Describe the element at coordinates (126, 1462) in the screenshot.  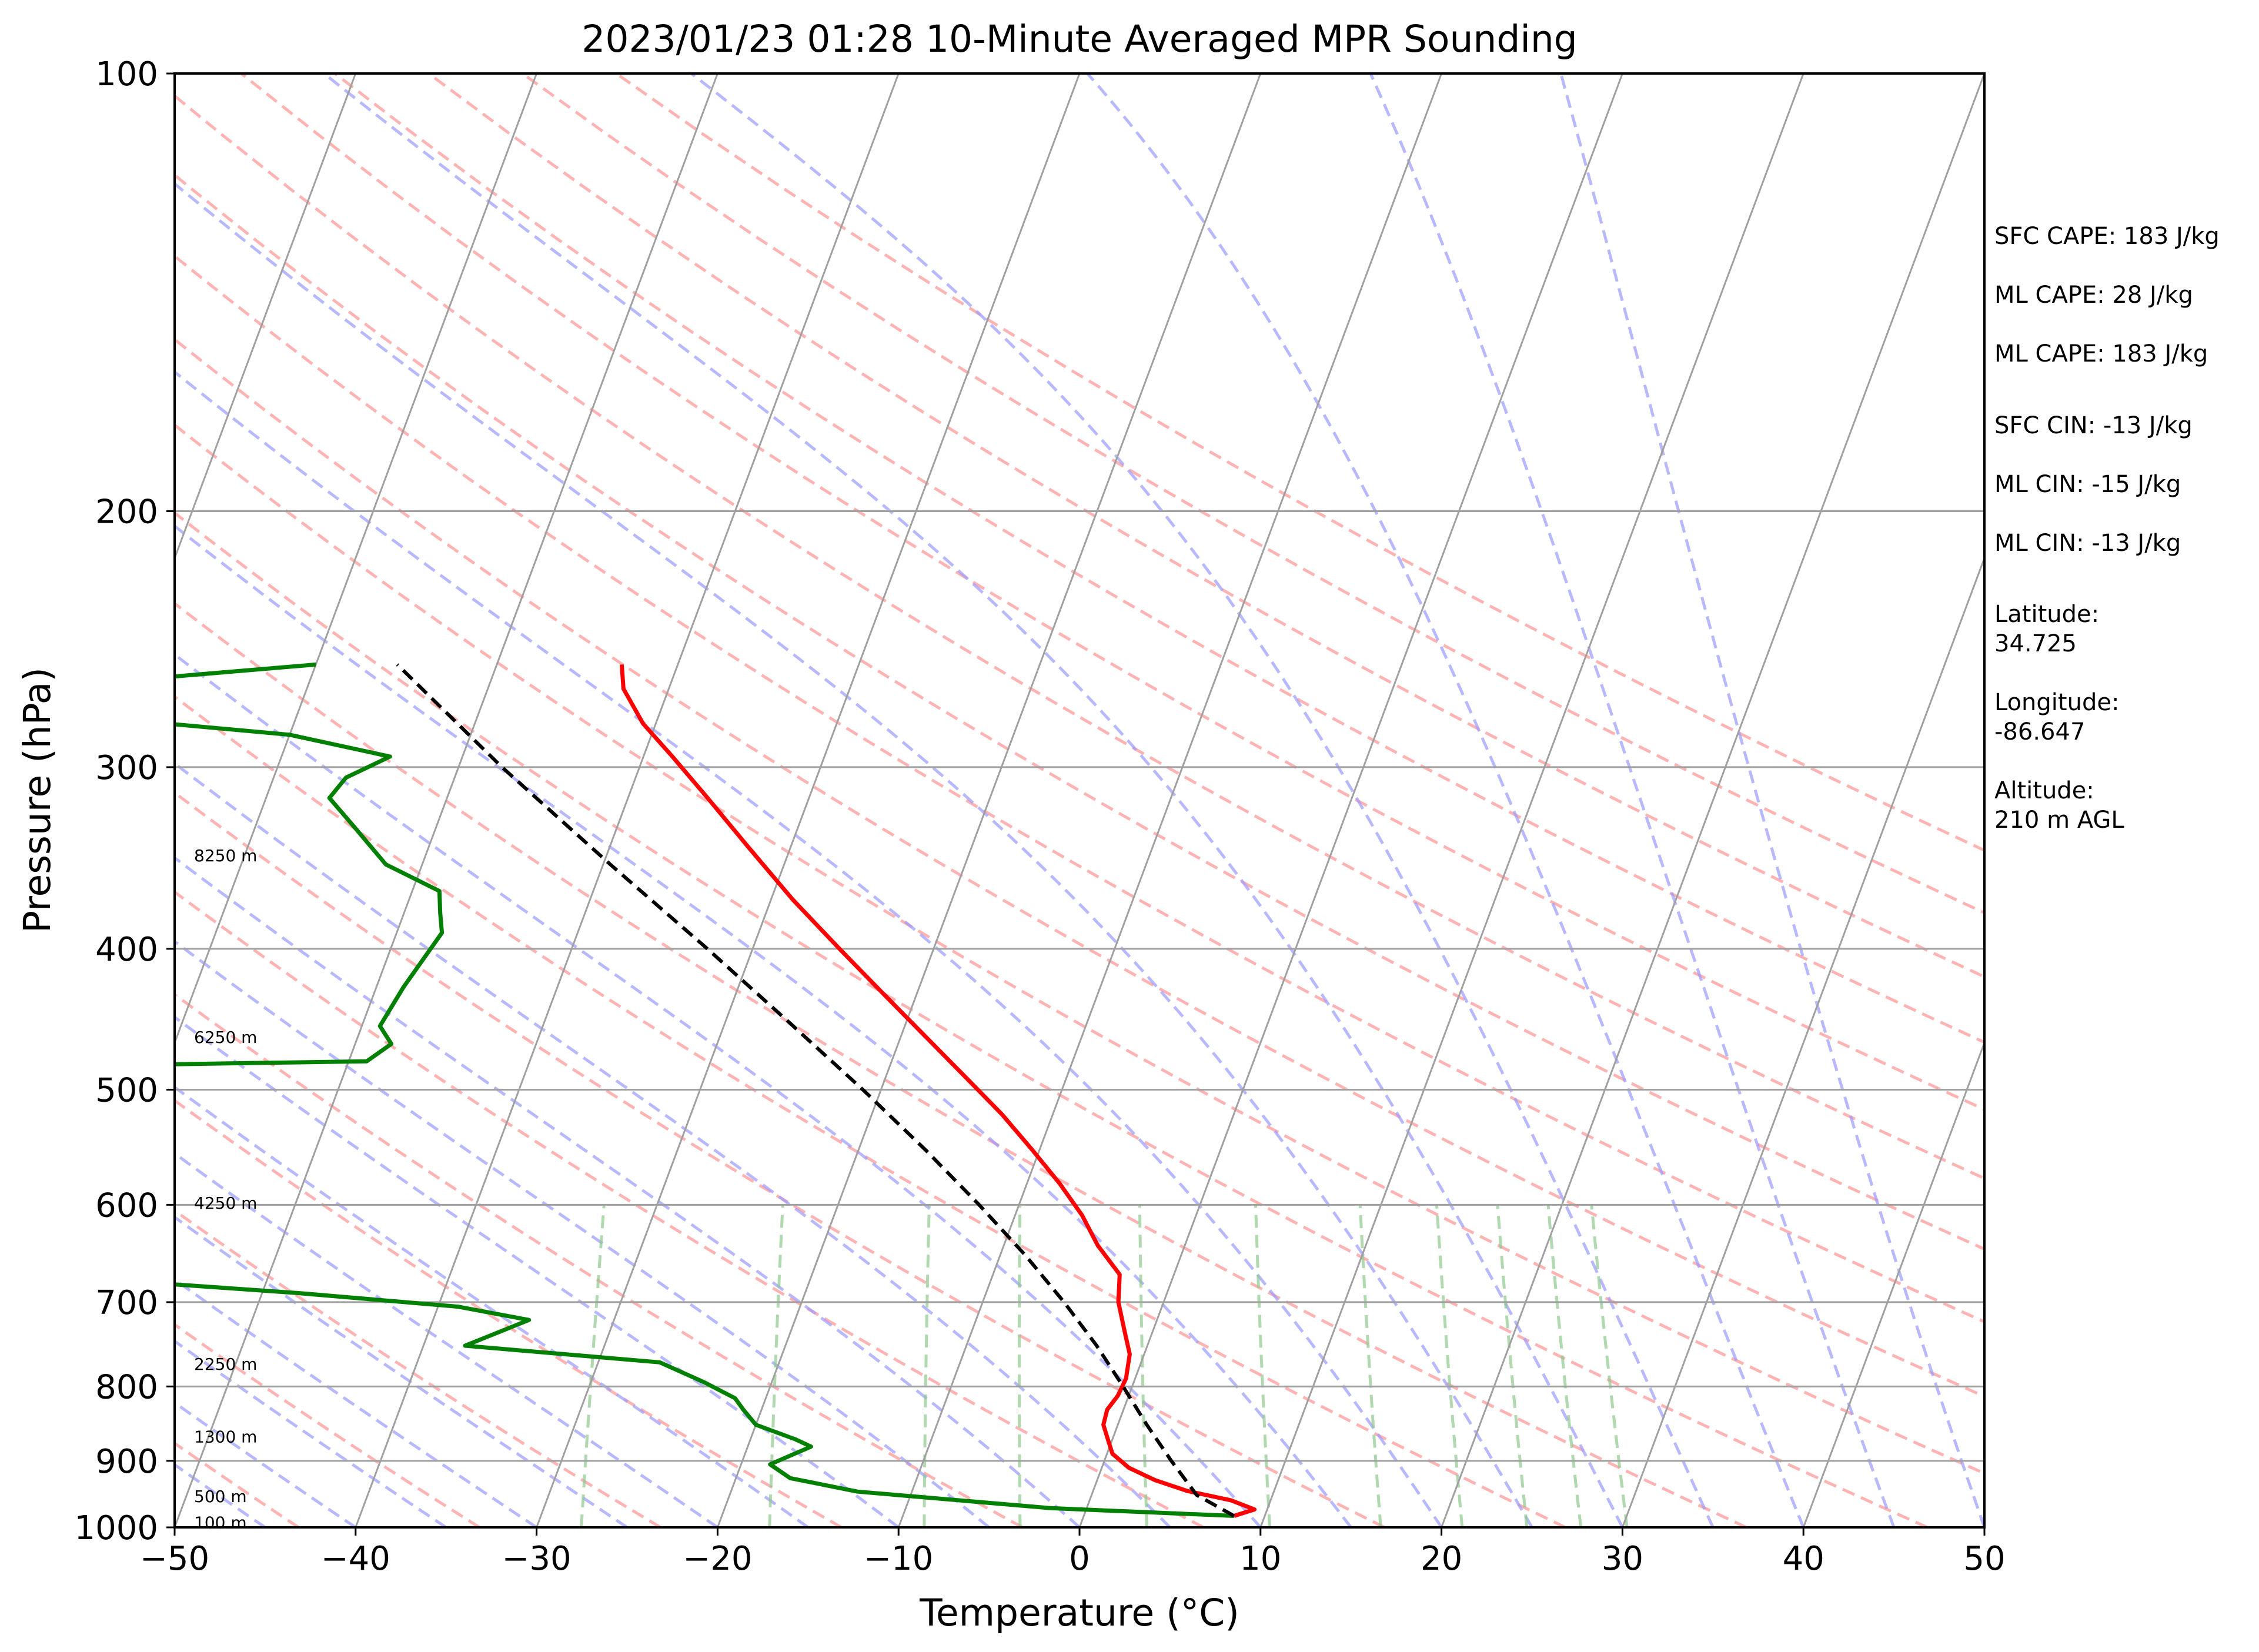
I see `y-tick-label: 900` at that location.